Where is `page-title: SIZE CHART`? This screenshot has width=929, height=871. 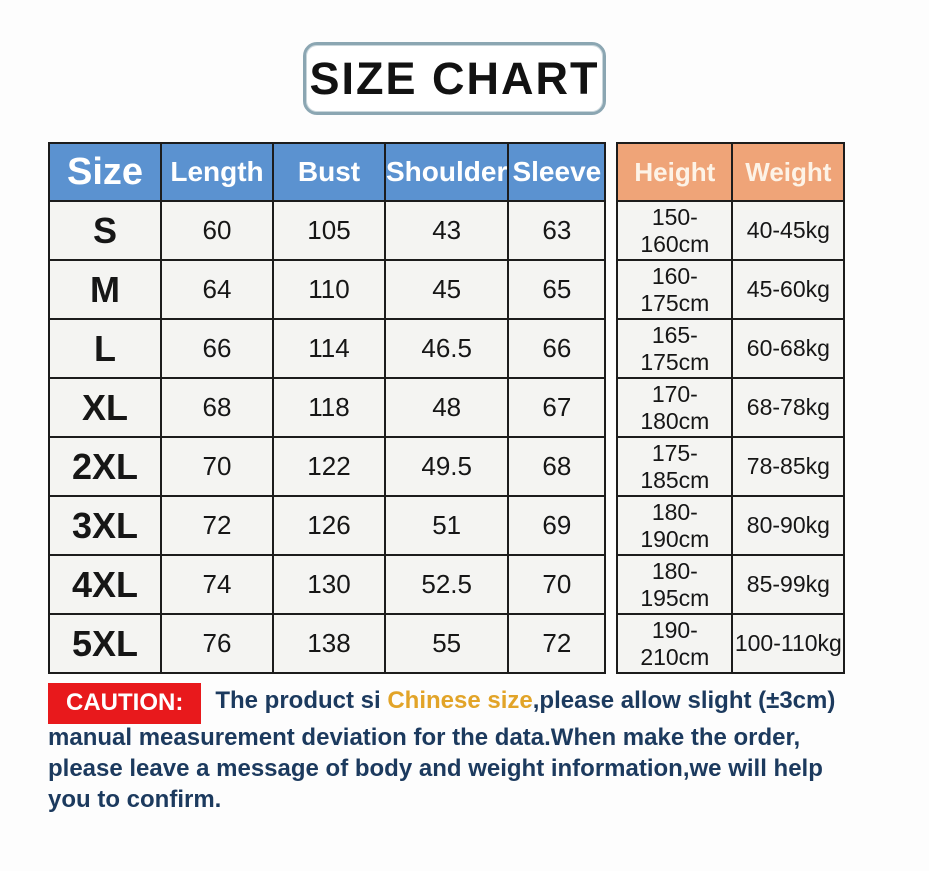
page-title: SIZE CHART is located at coordinates (454, 78).